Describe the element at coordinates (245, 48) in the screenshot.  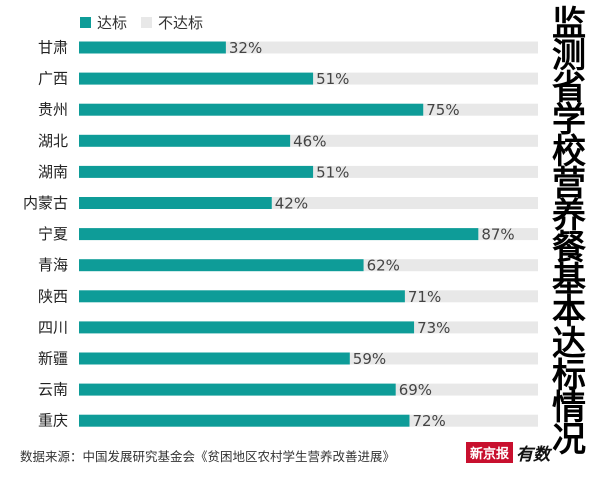
I see `data-label: 32%` at that location.